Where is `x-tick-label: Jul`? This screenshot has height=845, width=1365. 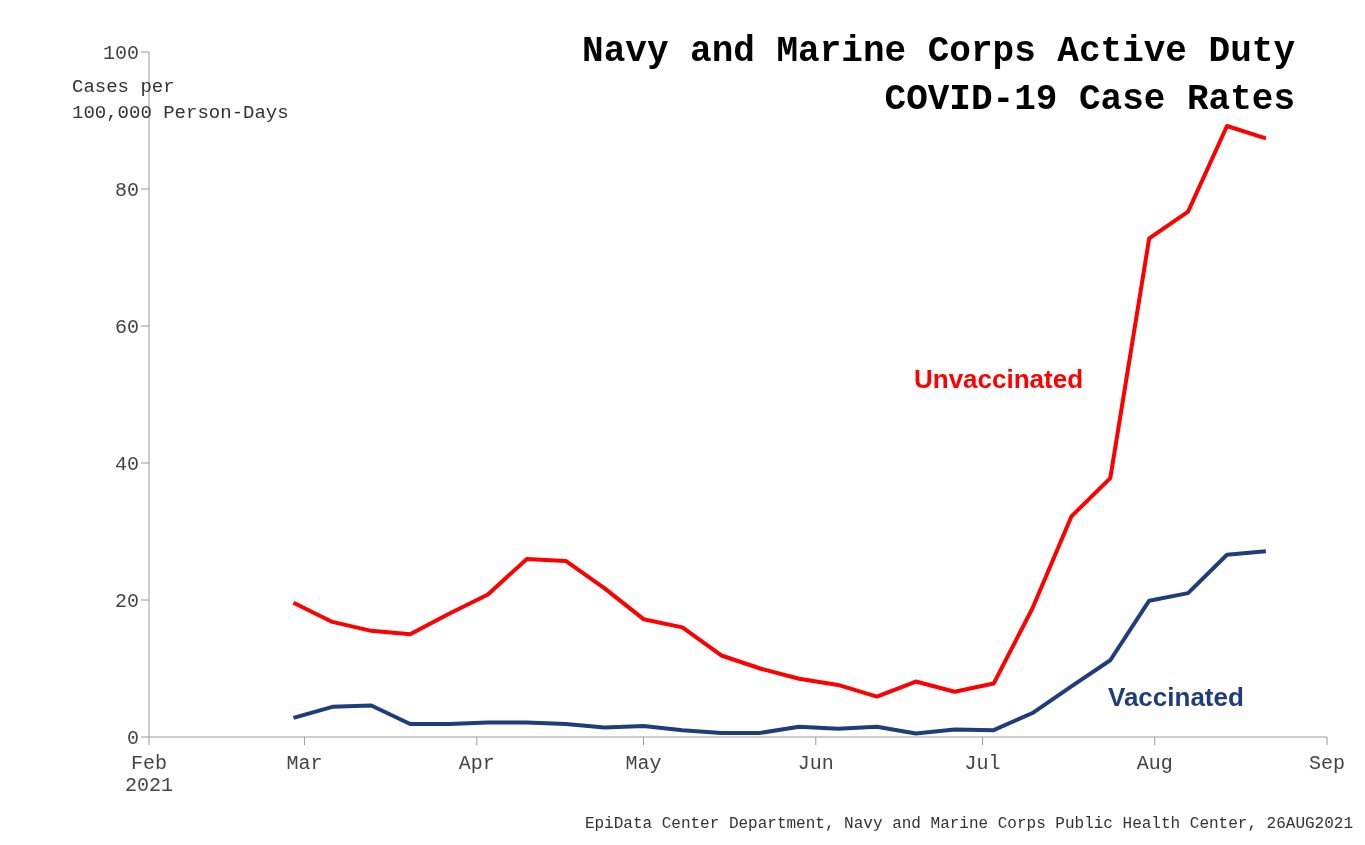
x-tick-label: Jul is located at coordinates (982, 763).